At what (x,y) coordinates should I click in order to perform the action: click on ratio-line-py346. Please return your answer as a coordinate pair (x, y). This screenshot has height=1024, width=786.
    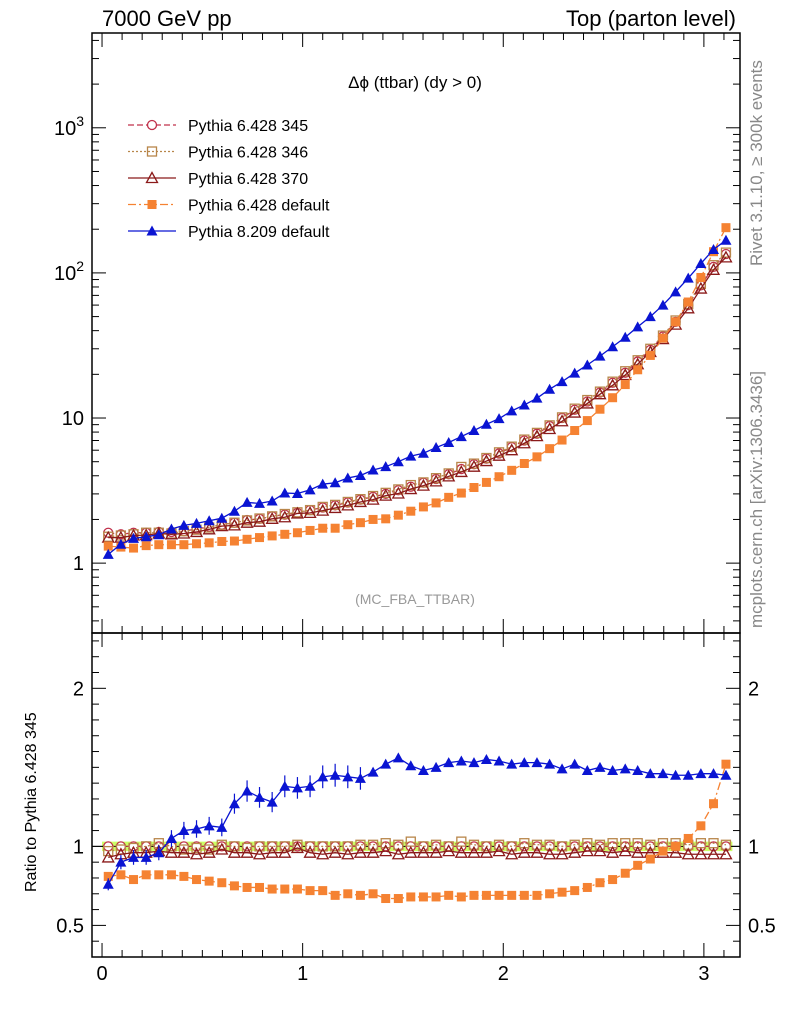
    Looking at the image, I should click on (417, 846).